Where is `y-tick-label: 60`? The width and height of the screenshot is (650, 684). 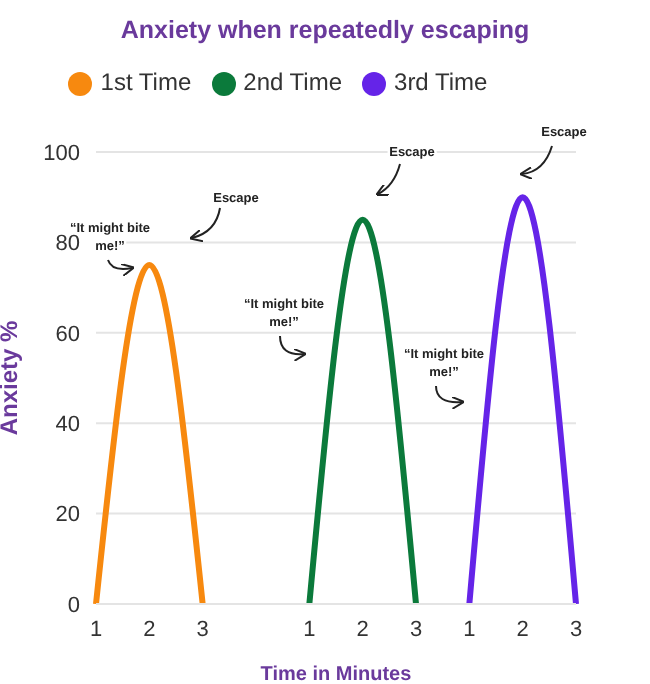
y-tick-label: 60 is located at coordinates (67, 334).